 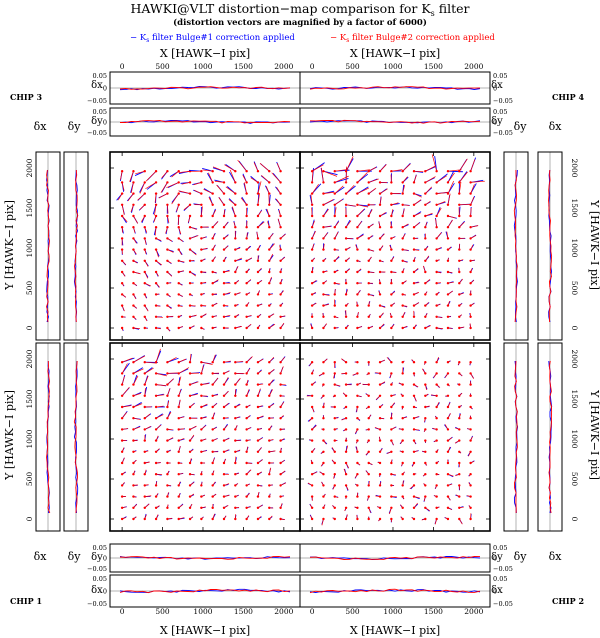 What do you see at coordinates (202, 611) in the screenshot?
I see `x-tick-label: 1000` at bounding box center [202, 611].